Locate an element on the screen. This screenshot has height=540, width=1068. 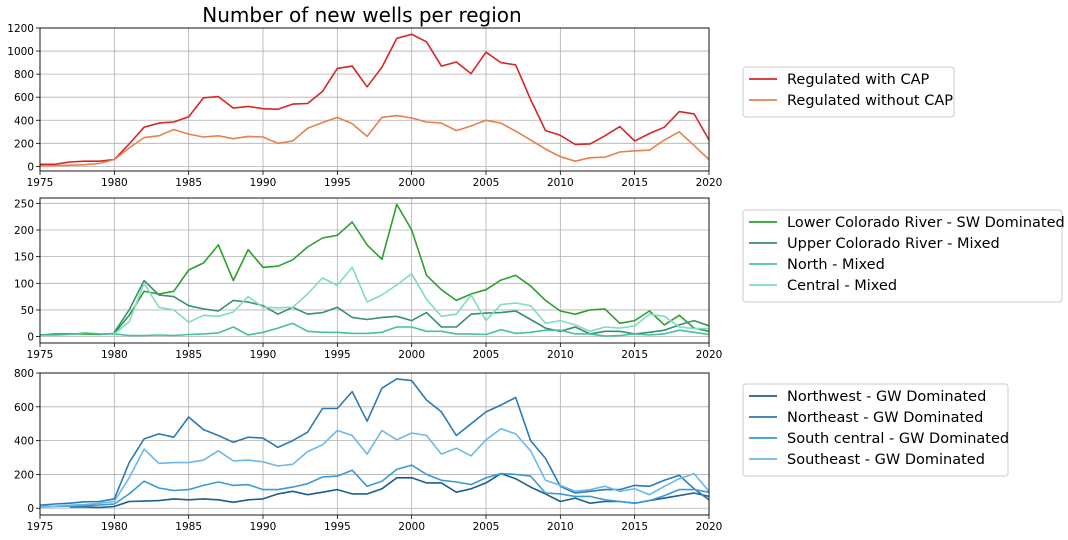
legend-label: Regulated without CAP is located at coordinates (870, 101).